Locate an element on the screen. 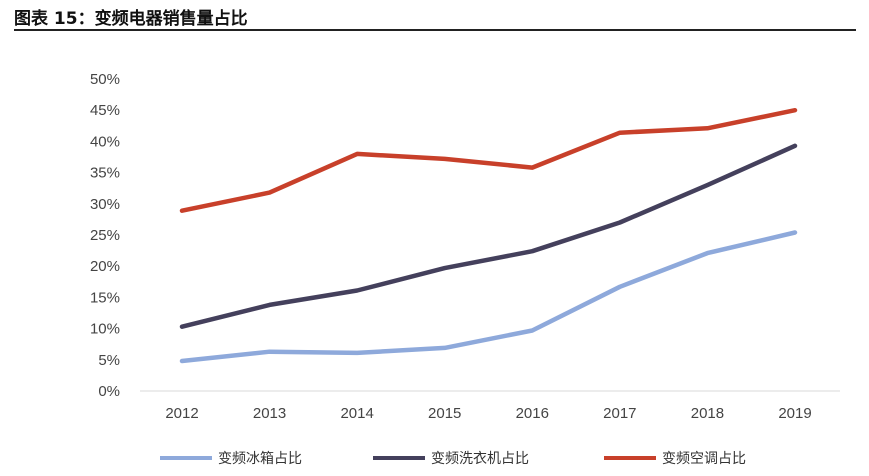 The image size is (869, 476). x-tick-label: 2013 is located at coordinates (269, 413).